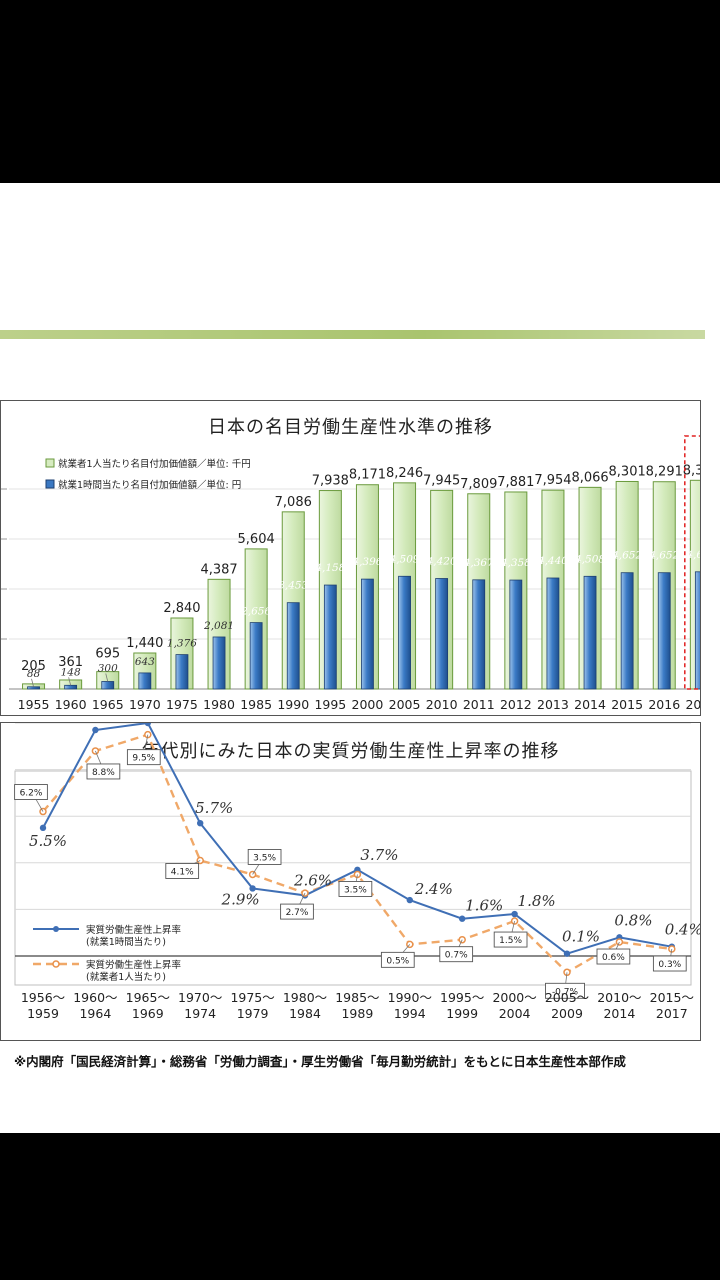  What do you see at coordinates (330, 481) in the screenshot?
I see `green-bar-value-label: 7,938` at bounding box center [330, 481].